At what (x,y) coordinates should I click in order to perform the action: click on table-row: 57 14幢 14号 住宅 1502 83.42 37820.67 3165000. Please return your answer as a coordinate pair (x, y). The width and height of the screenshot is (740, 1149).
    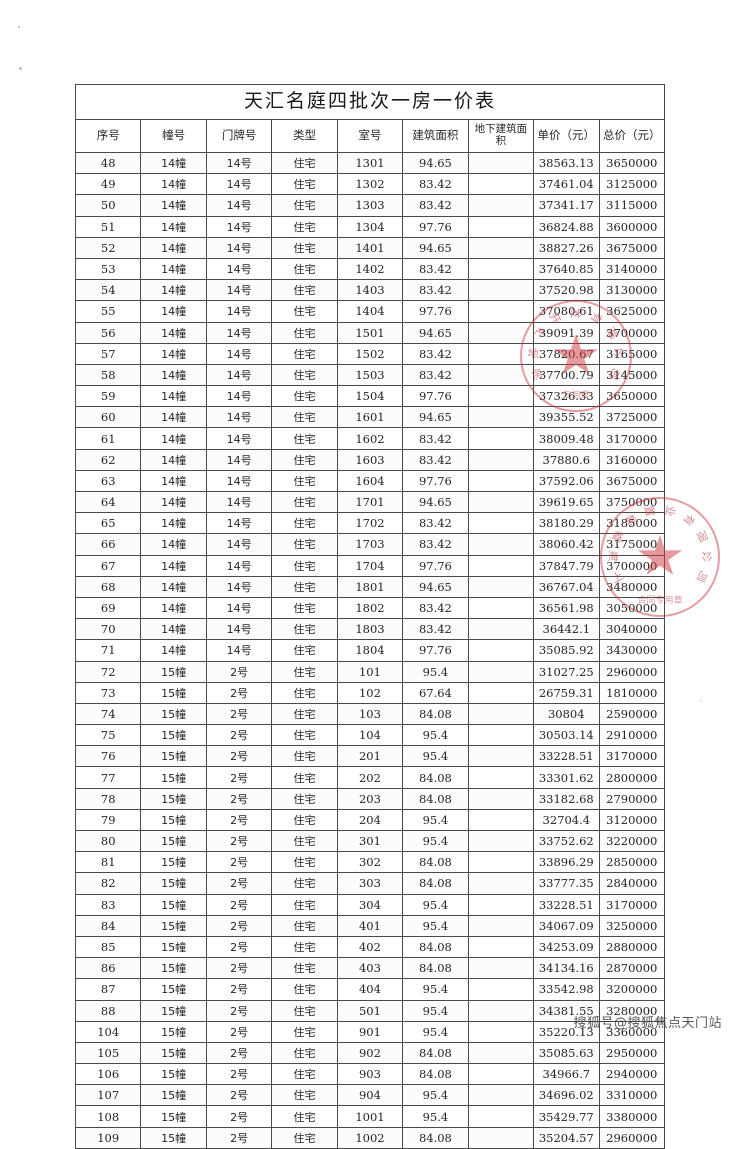
    Looking at the image, I should click on (369, 353).